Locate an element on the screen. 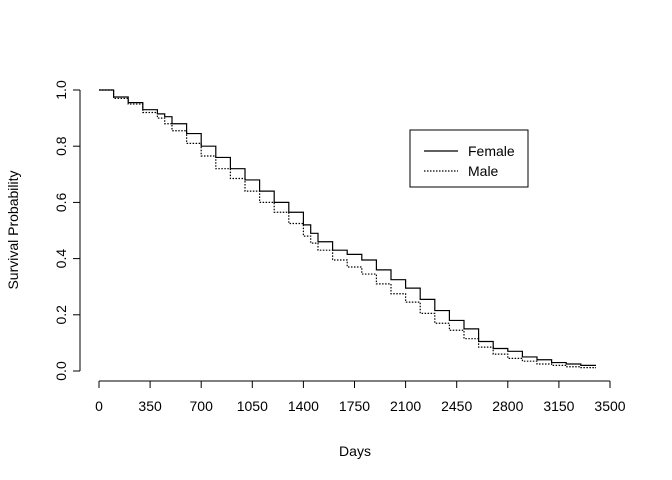 The height and width of the screenshot is (480, 672). y-tick-label: 0.6 is located at coordinates (61, 202).